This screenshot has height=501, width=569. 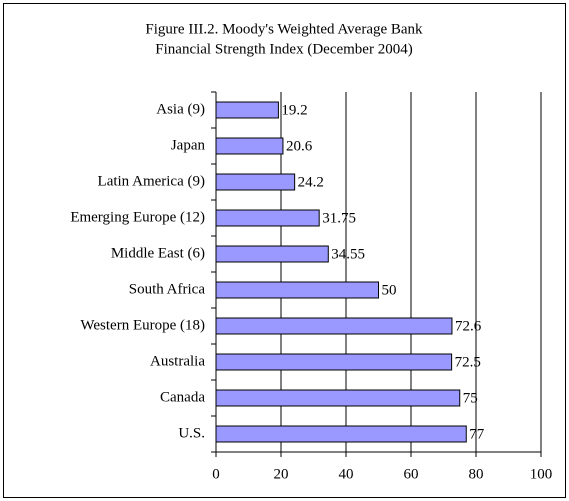 What do you see at coordinates (411, 474) in the screenshot?
I see `x-tick-label: 60` at bounding box center [411, 474].